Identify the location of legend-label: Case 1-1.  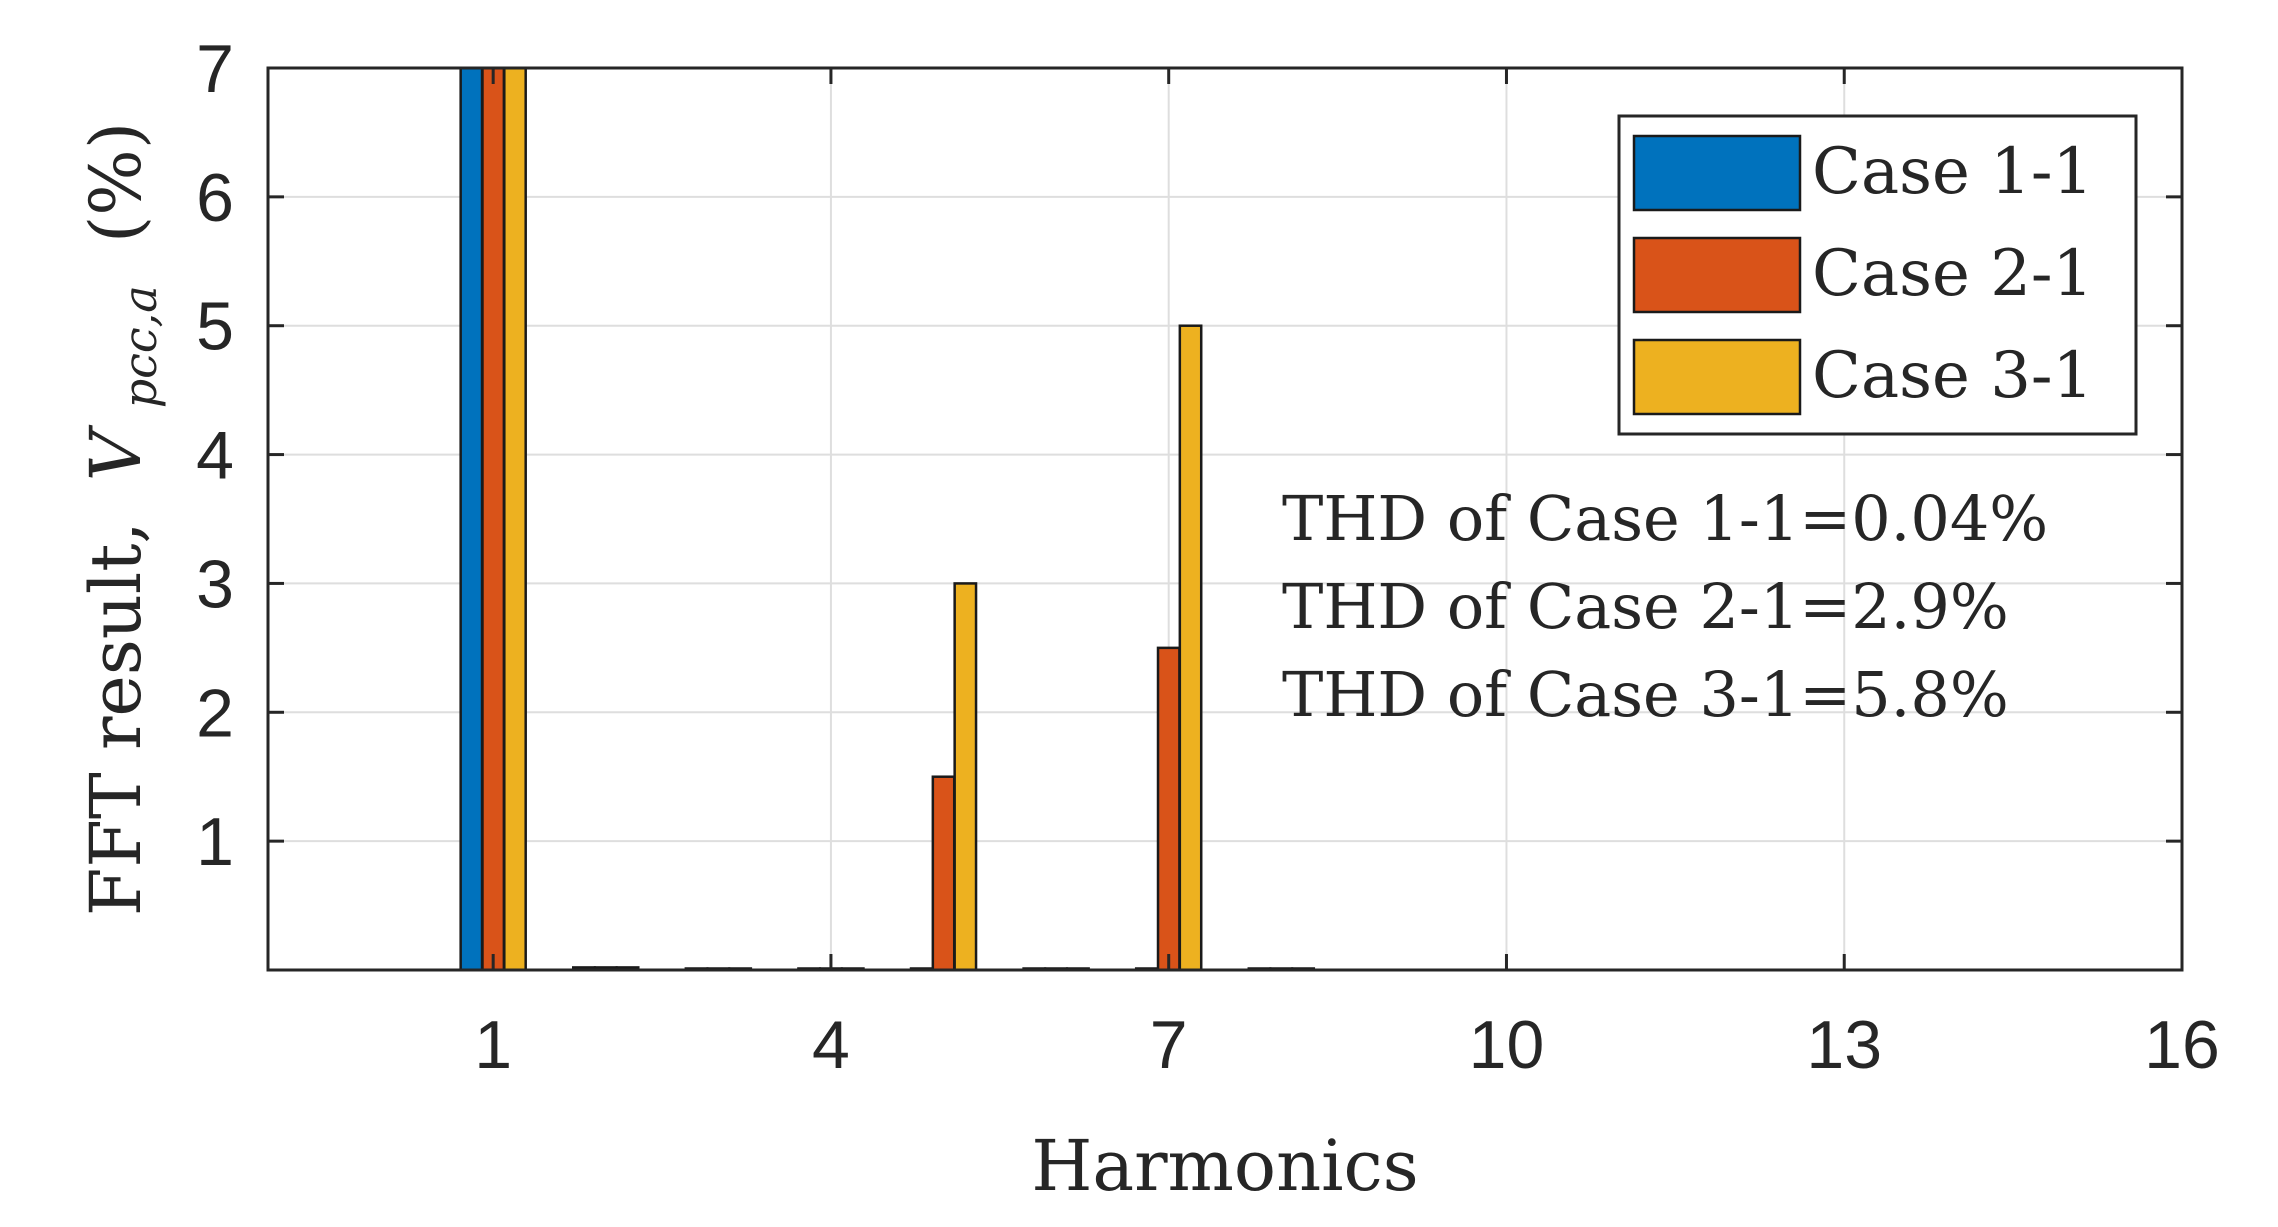
(1952, 172).